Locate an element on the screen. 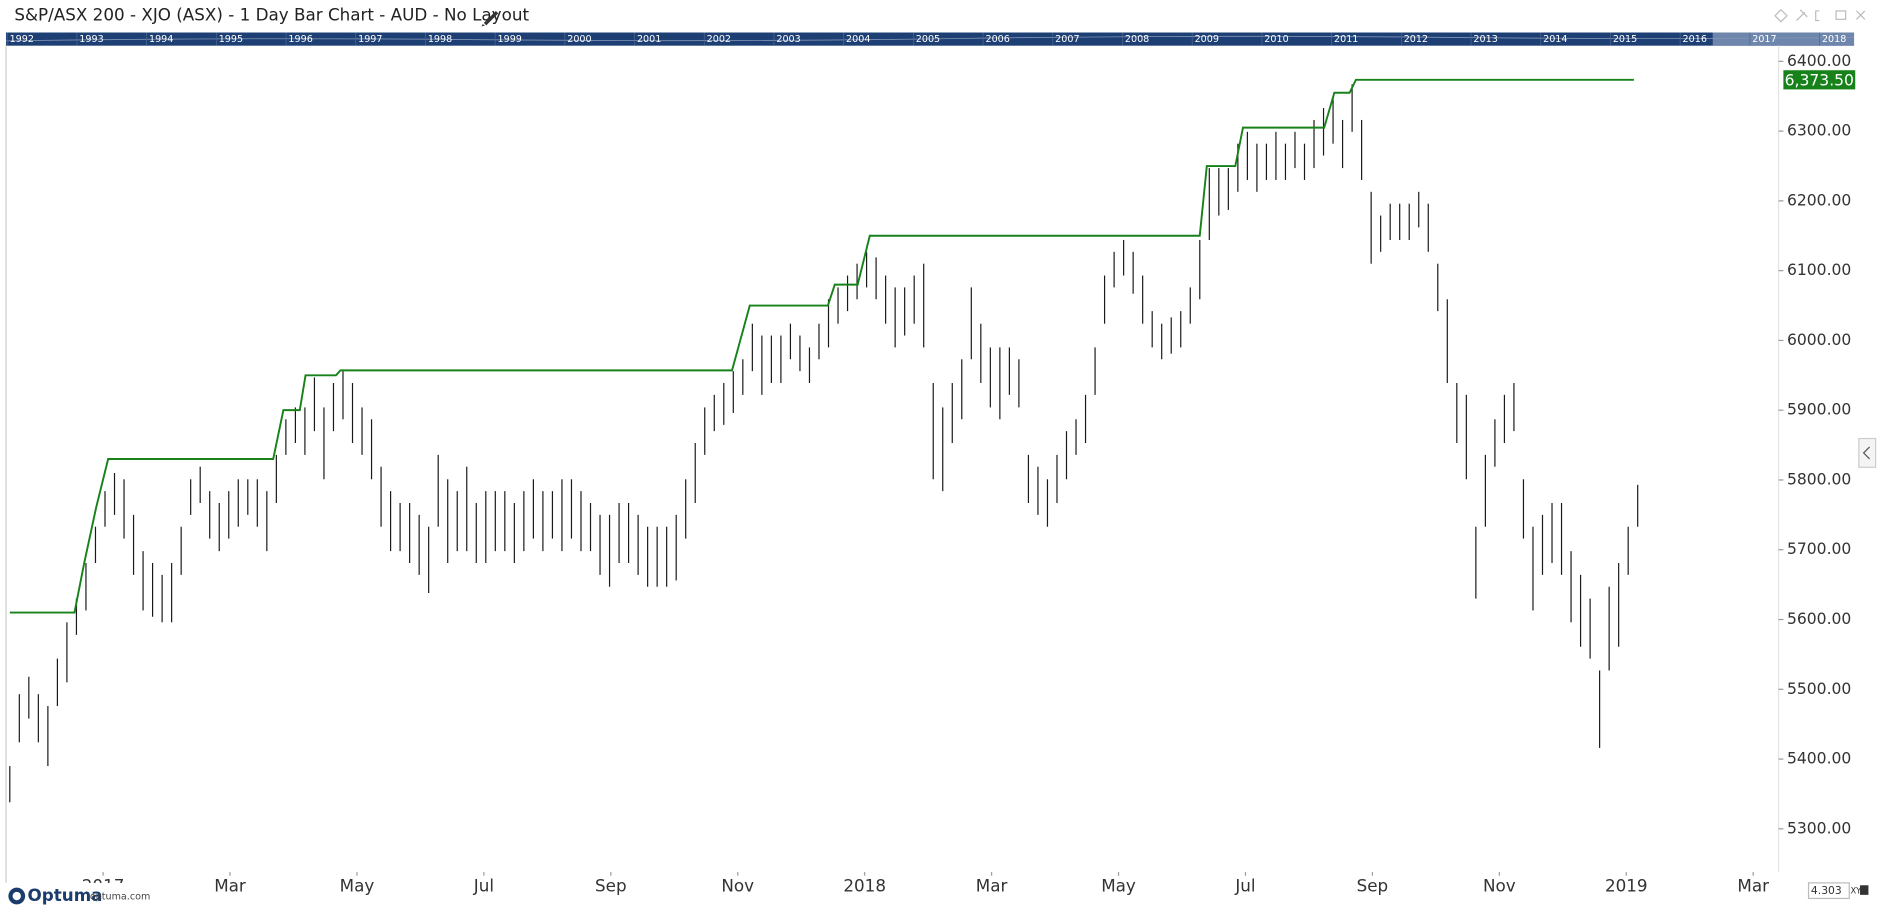 The height and width of the screenshot is (907, 1878). x-tick-label: 2018 is located at coordinates (864, 885).